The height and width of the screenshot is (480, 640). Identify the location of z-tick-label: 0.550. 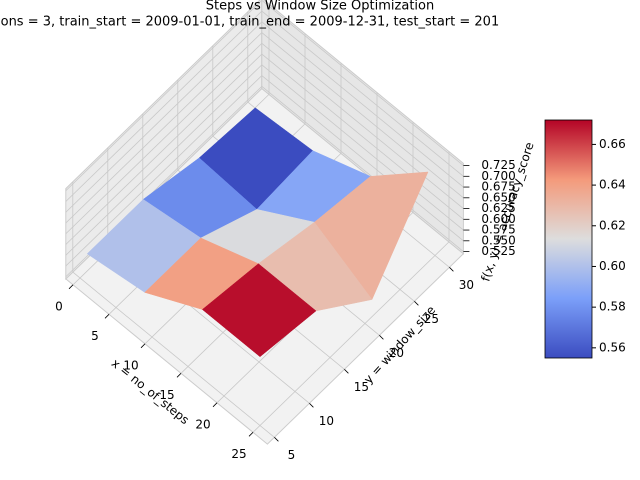
(498, 240).